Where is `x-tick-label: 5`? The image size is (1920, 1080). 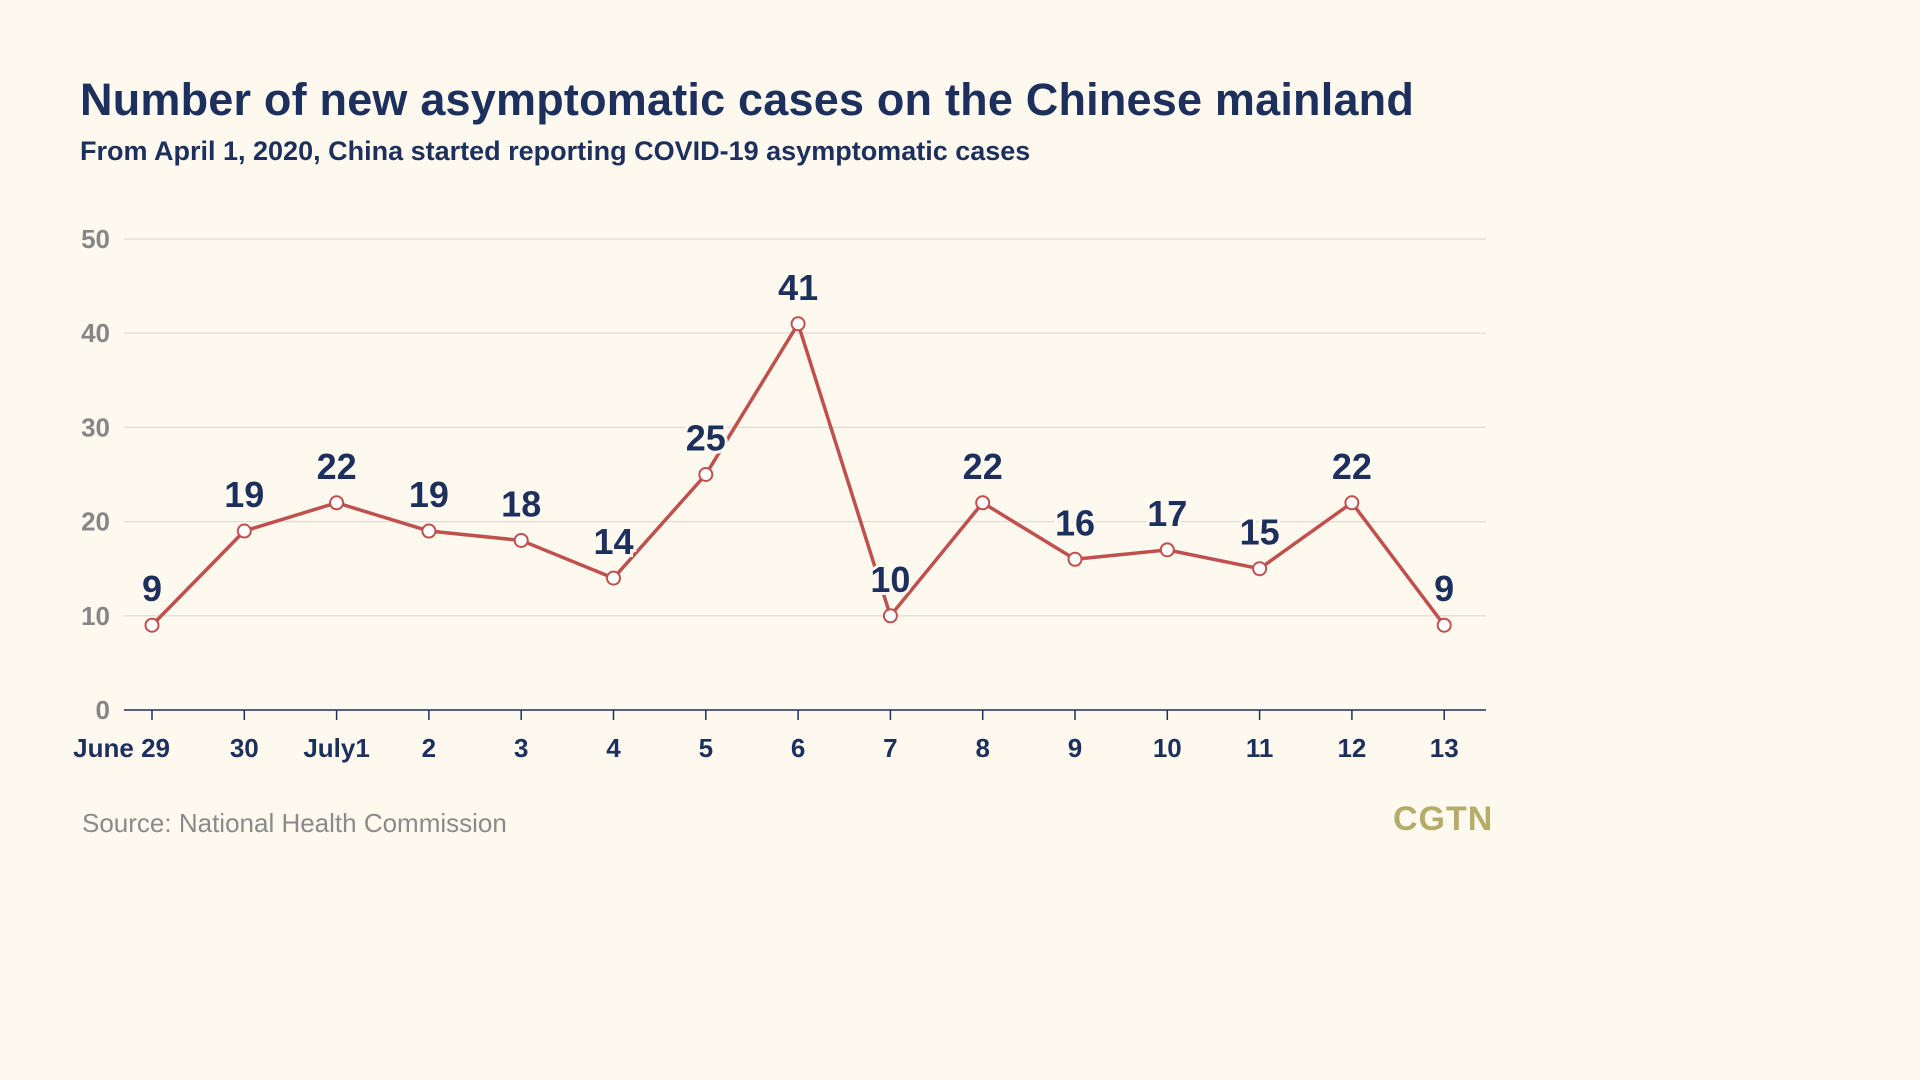 x-tick-label: 5 is located at coordinates (706, 748).